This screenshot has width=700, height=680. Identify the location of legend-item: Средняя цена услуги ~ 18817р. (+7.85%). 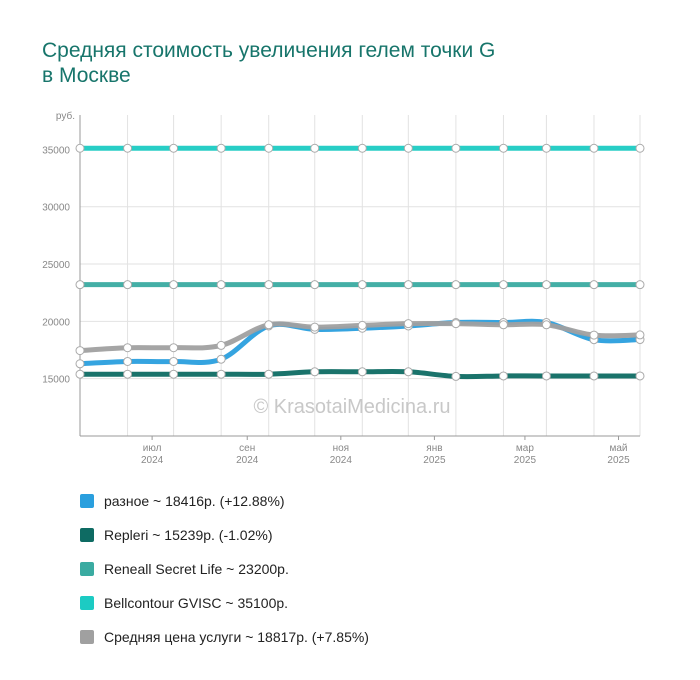
(224, 637).